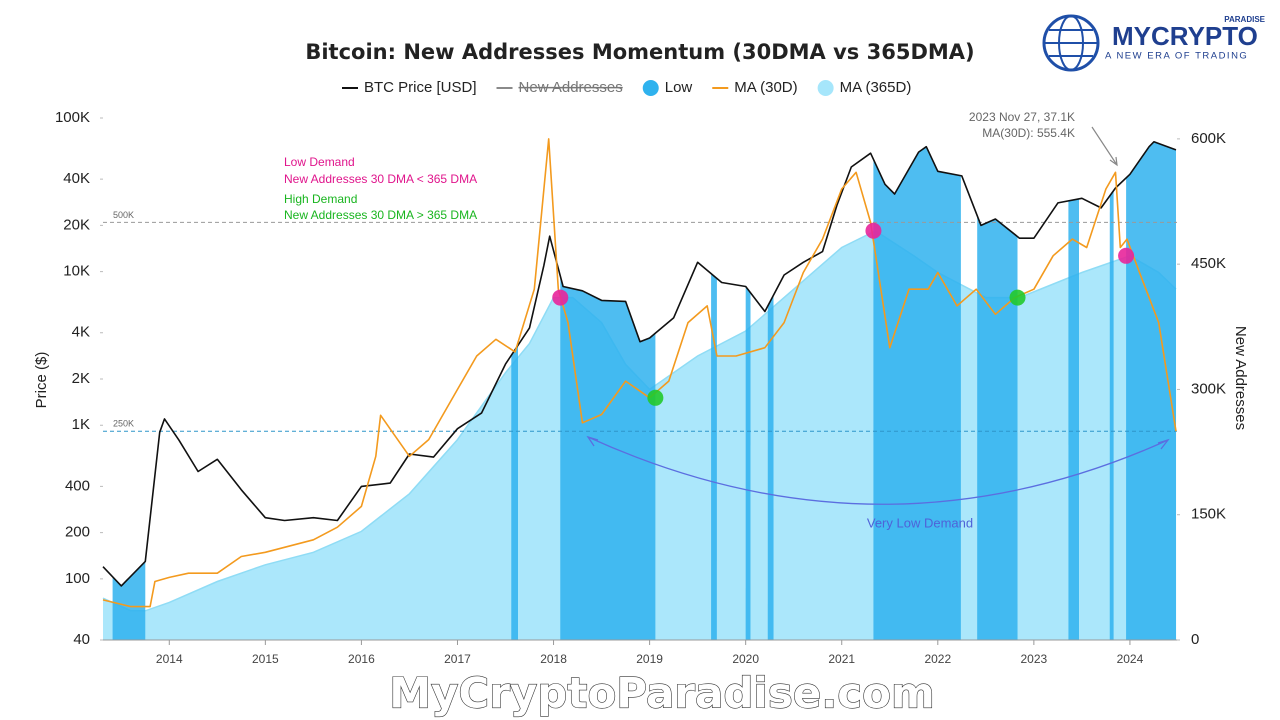  Describe the element at coordinates (123, 424) in the screenshot. I see `reference-label: 250K` at that location.